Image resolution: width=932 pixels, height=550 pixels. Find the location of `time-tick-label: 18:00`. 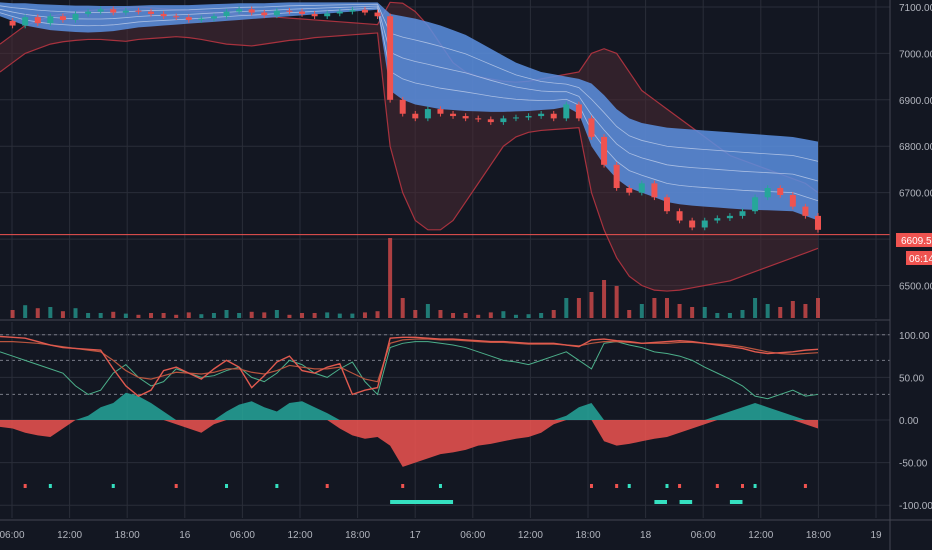

time-tick-label: 18:00 is located at coordinates (818, 535).